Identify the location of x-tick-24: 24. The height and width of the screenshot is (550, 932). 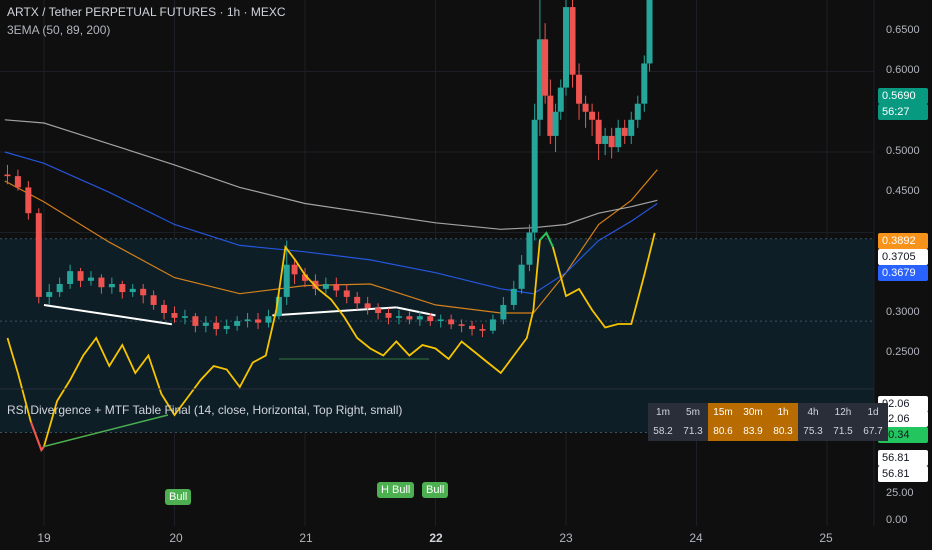
(696, 538).